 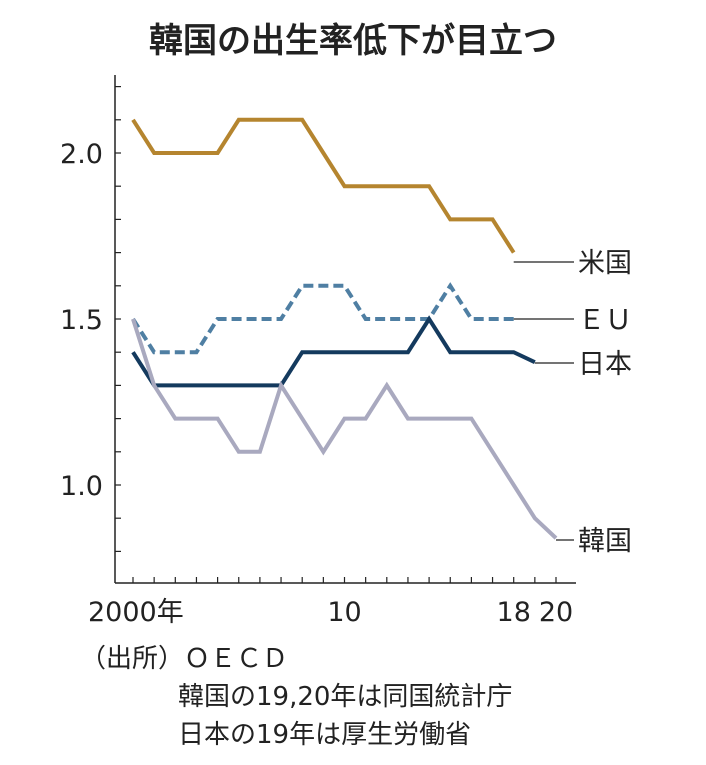 I want to click on y-tick-label: 1.5, so click(x=81, y=320).